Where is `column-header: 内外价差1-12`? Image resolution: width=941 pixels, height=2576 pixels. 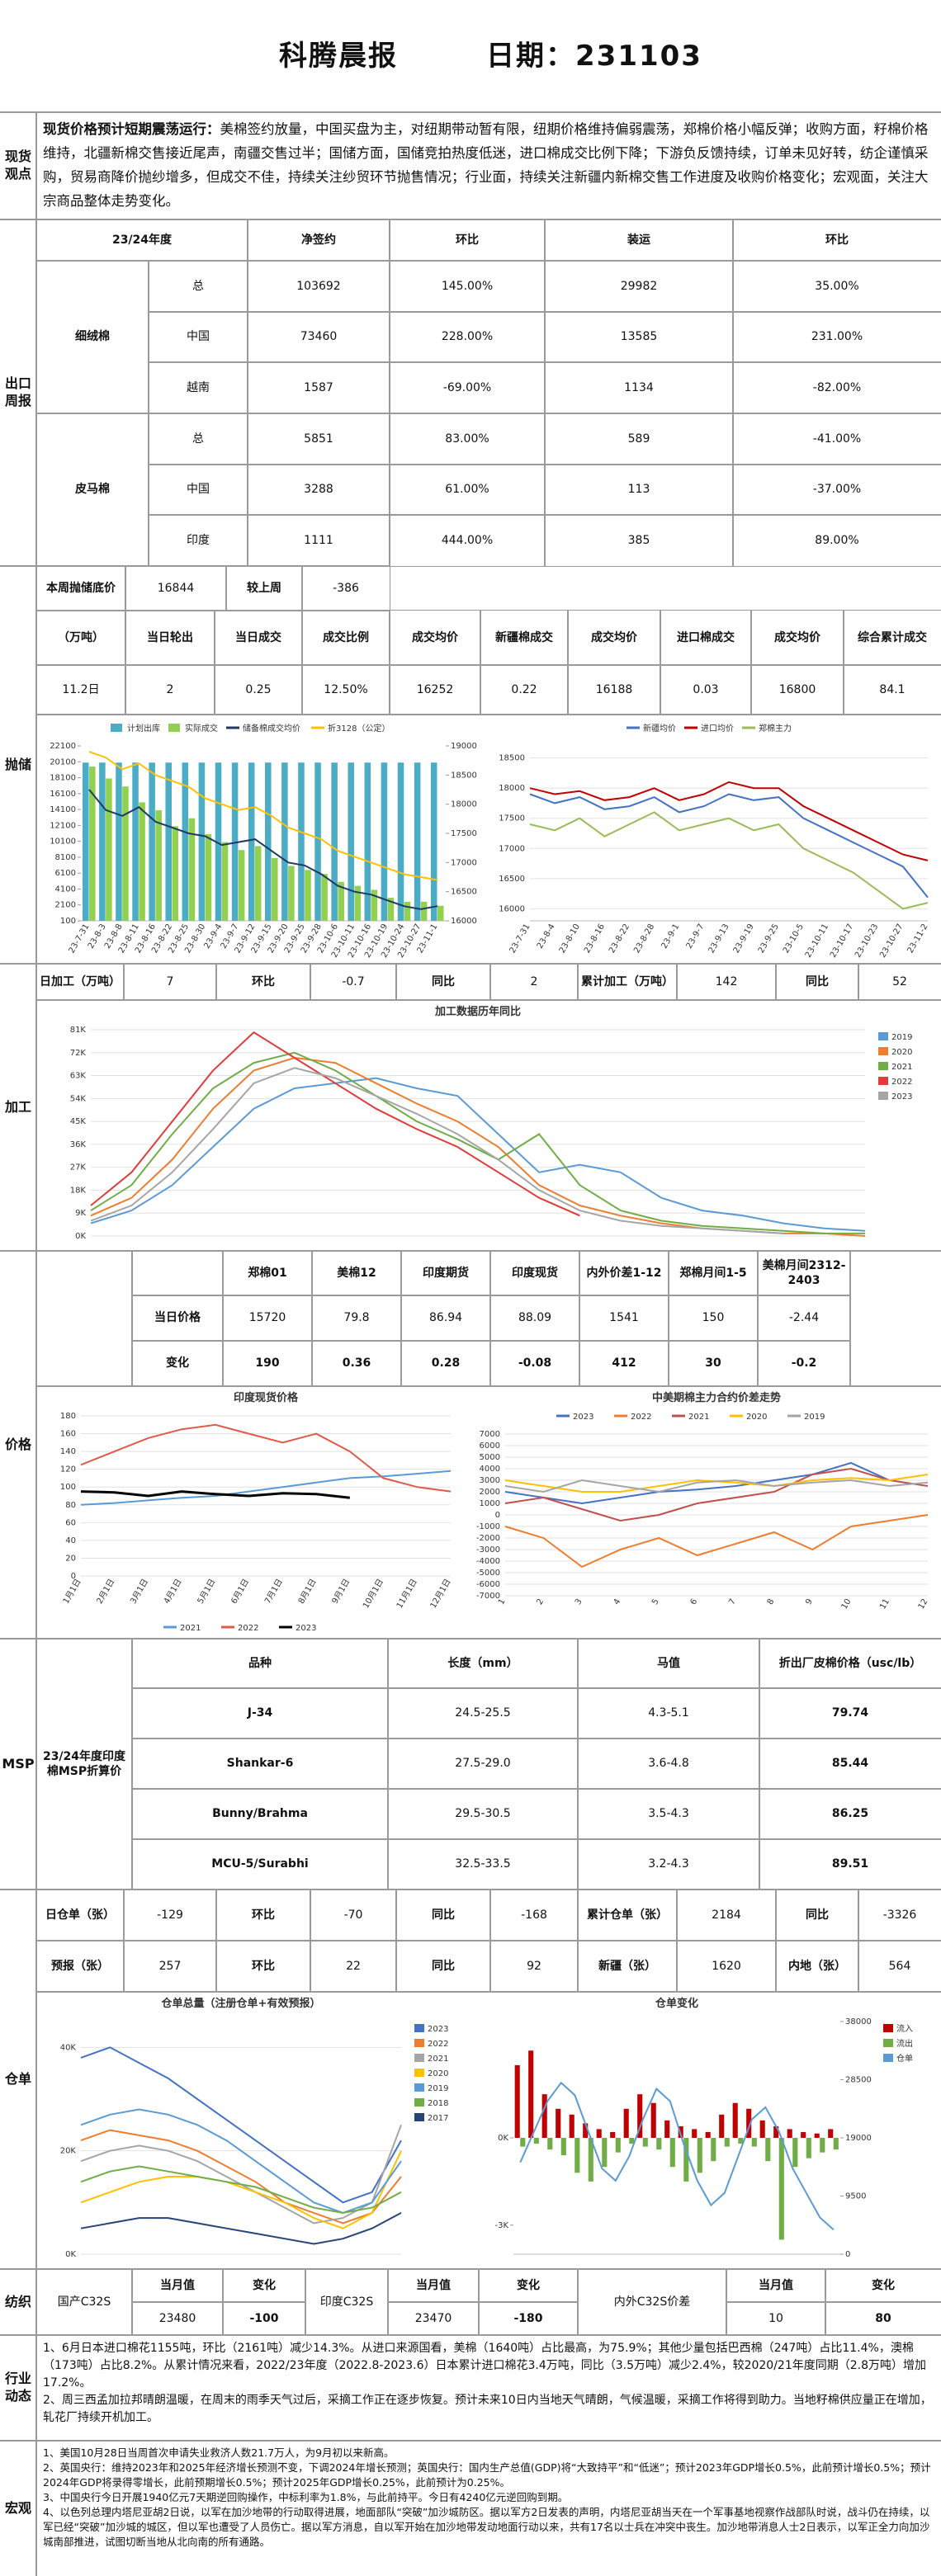 column-header: 内外价差1-12 is located at coordinates (624, 1273).